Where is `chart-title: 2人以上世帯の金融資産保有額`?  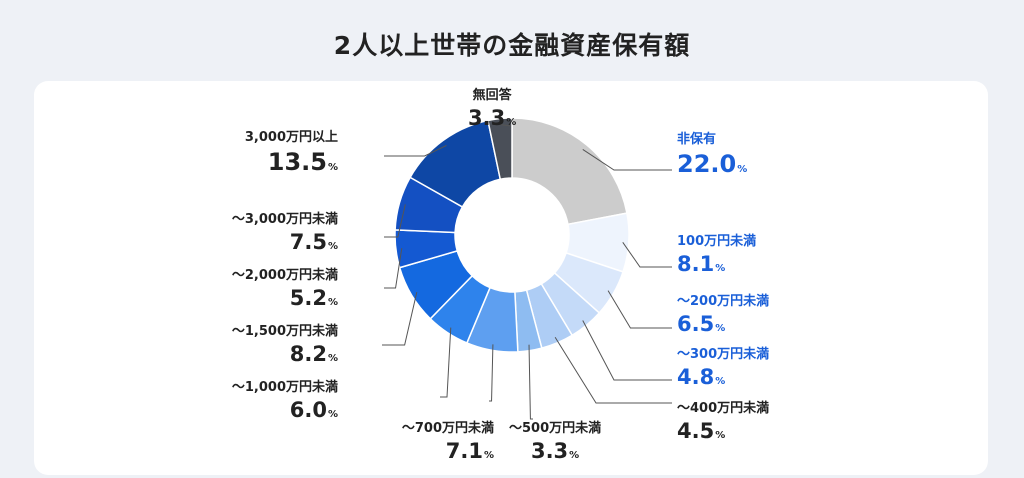
chart-title: 2人以上世帯の金融資産保有額 is located at coordinates (512, 45).